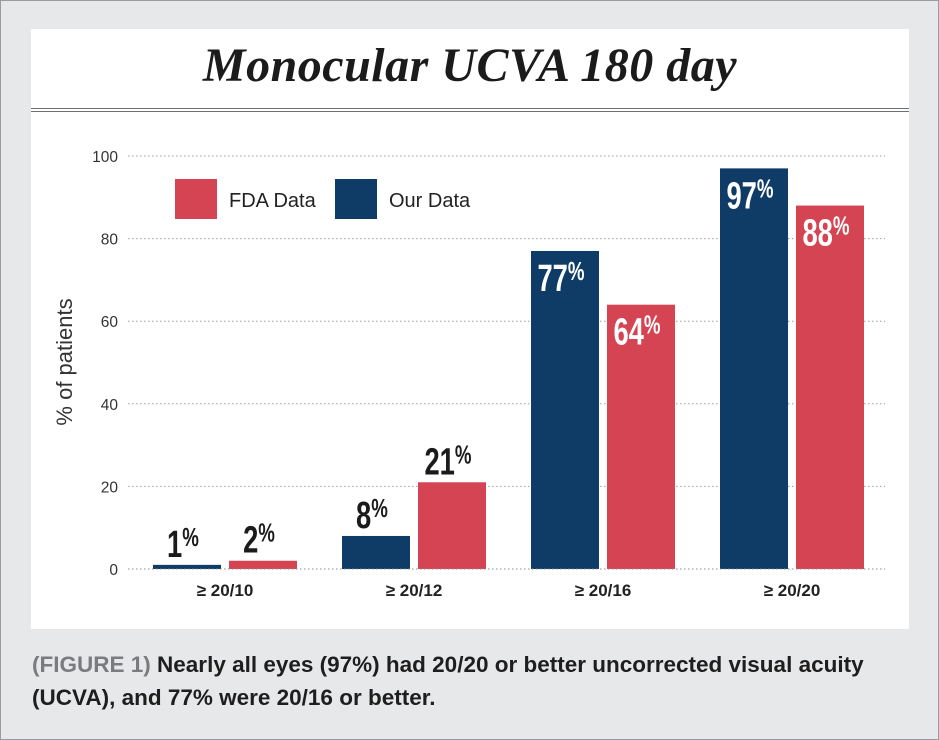 The image size is (939, 740). What do you see at coordinates (273, 201) in the screenshot?
I see `legend-label-fda-data: FDA Data` at bounding box center [273, 201].